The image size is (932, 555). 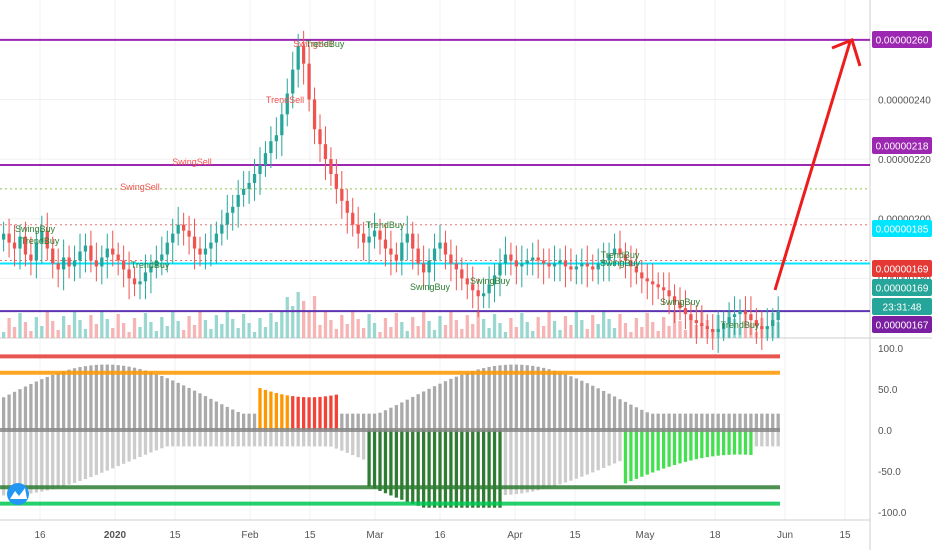 I want to click on x-tick-label: 16, so click(x=40, y=535).